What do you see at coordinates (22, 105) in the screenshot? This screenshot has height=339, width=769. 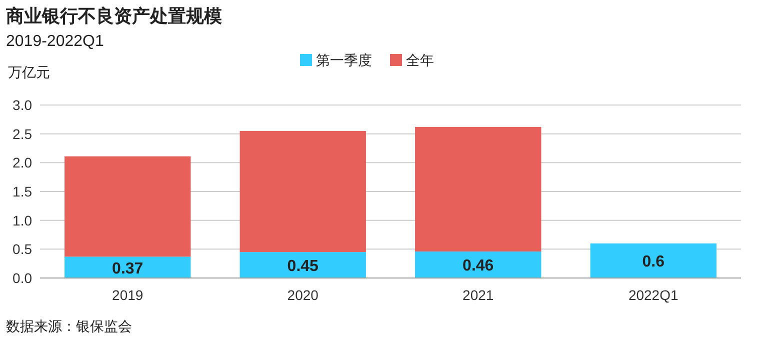 I see `y-tick-label: 3.0` at bounding box center [22, 105].